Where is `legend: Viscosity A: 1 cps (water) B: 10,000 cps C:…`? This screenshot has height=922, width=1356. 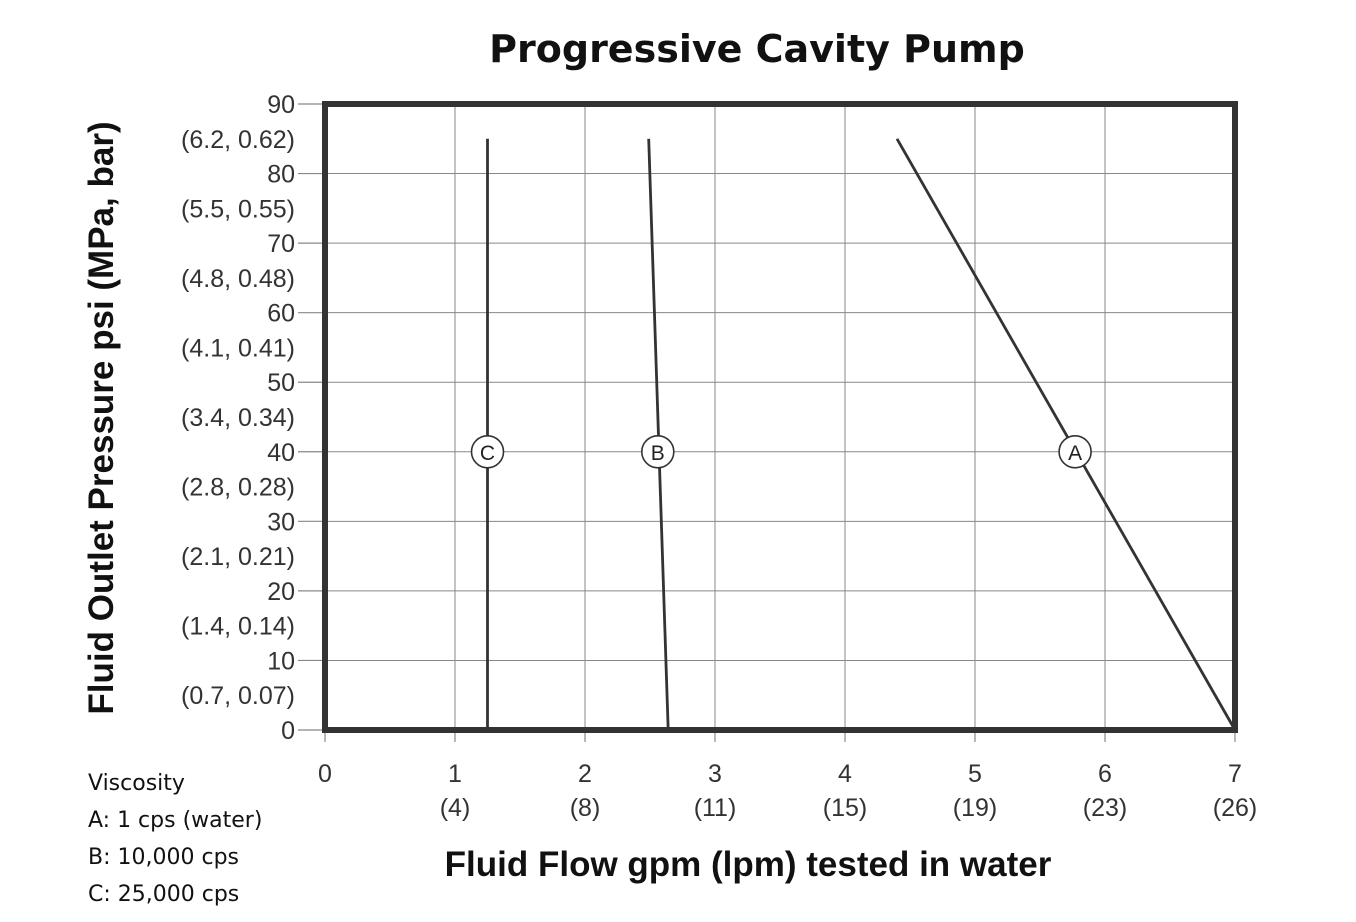 legend: Viscosity A: 1 cps (water) B: 10,000 cps C:… is located at coordinates (175, 839).